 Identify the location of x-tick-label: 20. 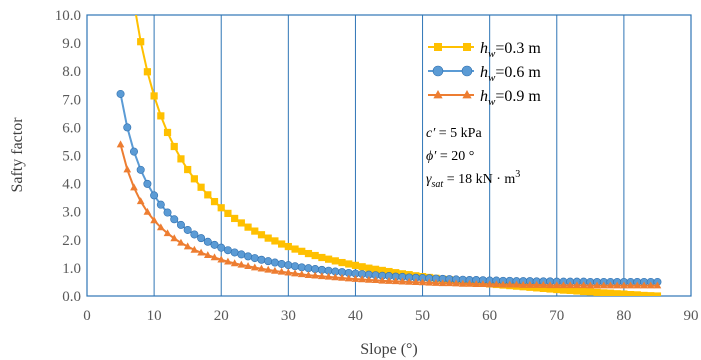
(221, 316).